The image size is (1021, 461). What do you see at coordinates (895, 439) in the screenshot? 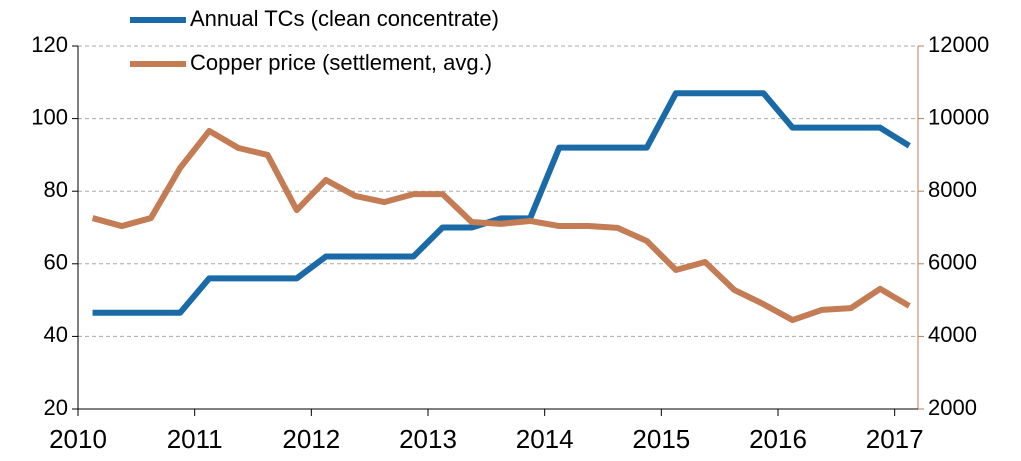
I see `x-tick-label: 2017` at bounding box center [895, 439].